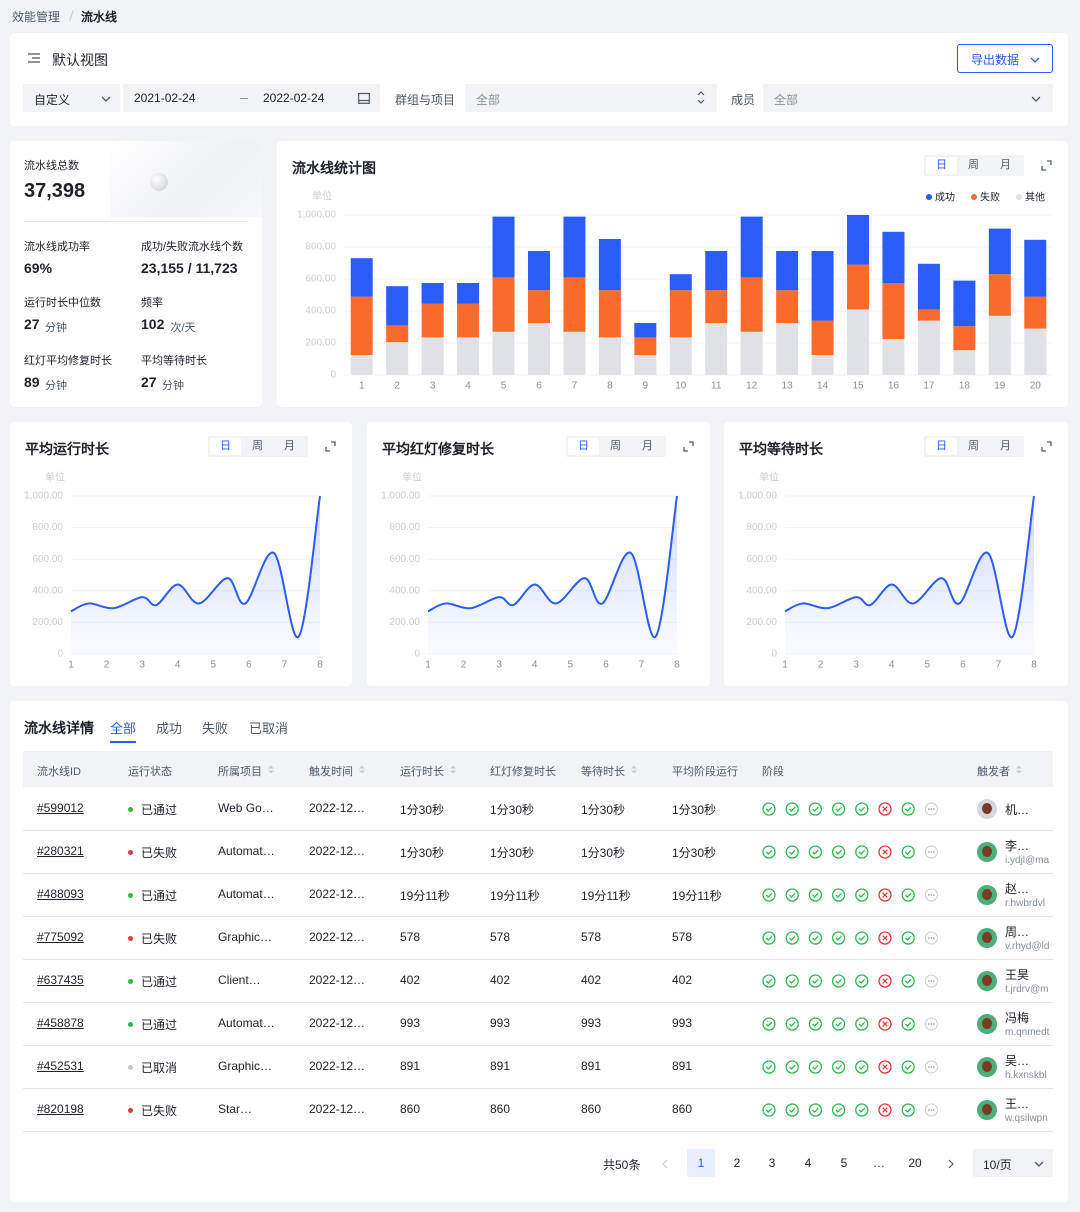 Image resolution: width=1080 pixels, height=1212 pixels. Describe the element at coordinates (737, 1163) in the screenshot. I see `page-button: 2` at that location.